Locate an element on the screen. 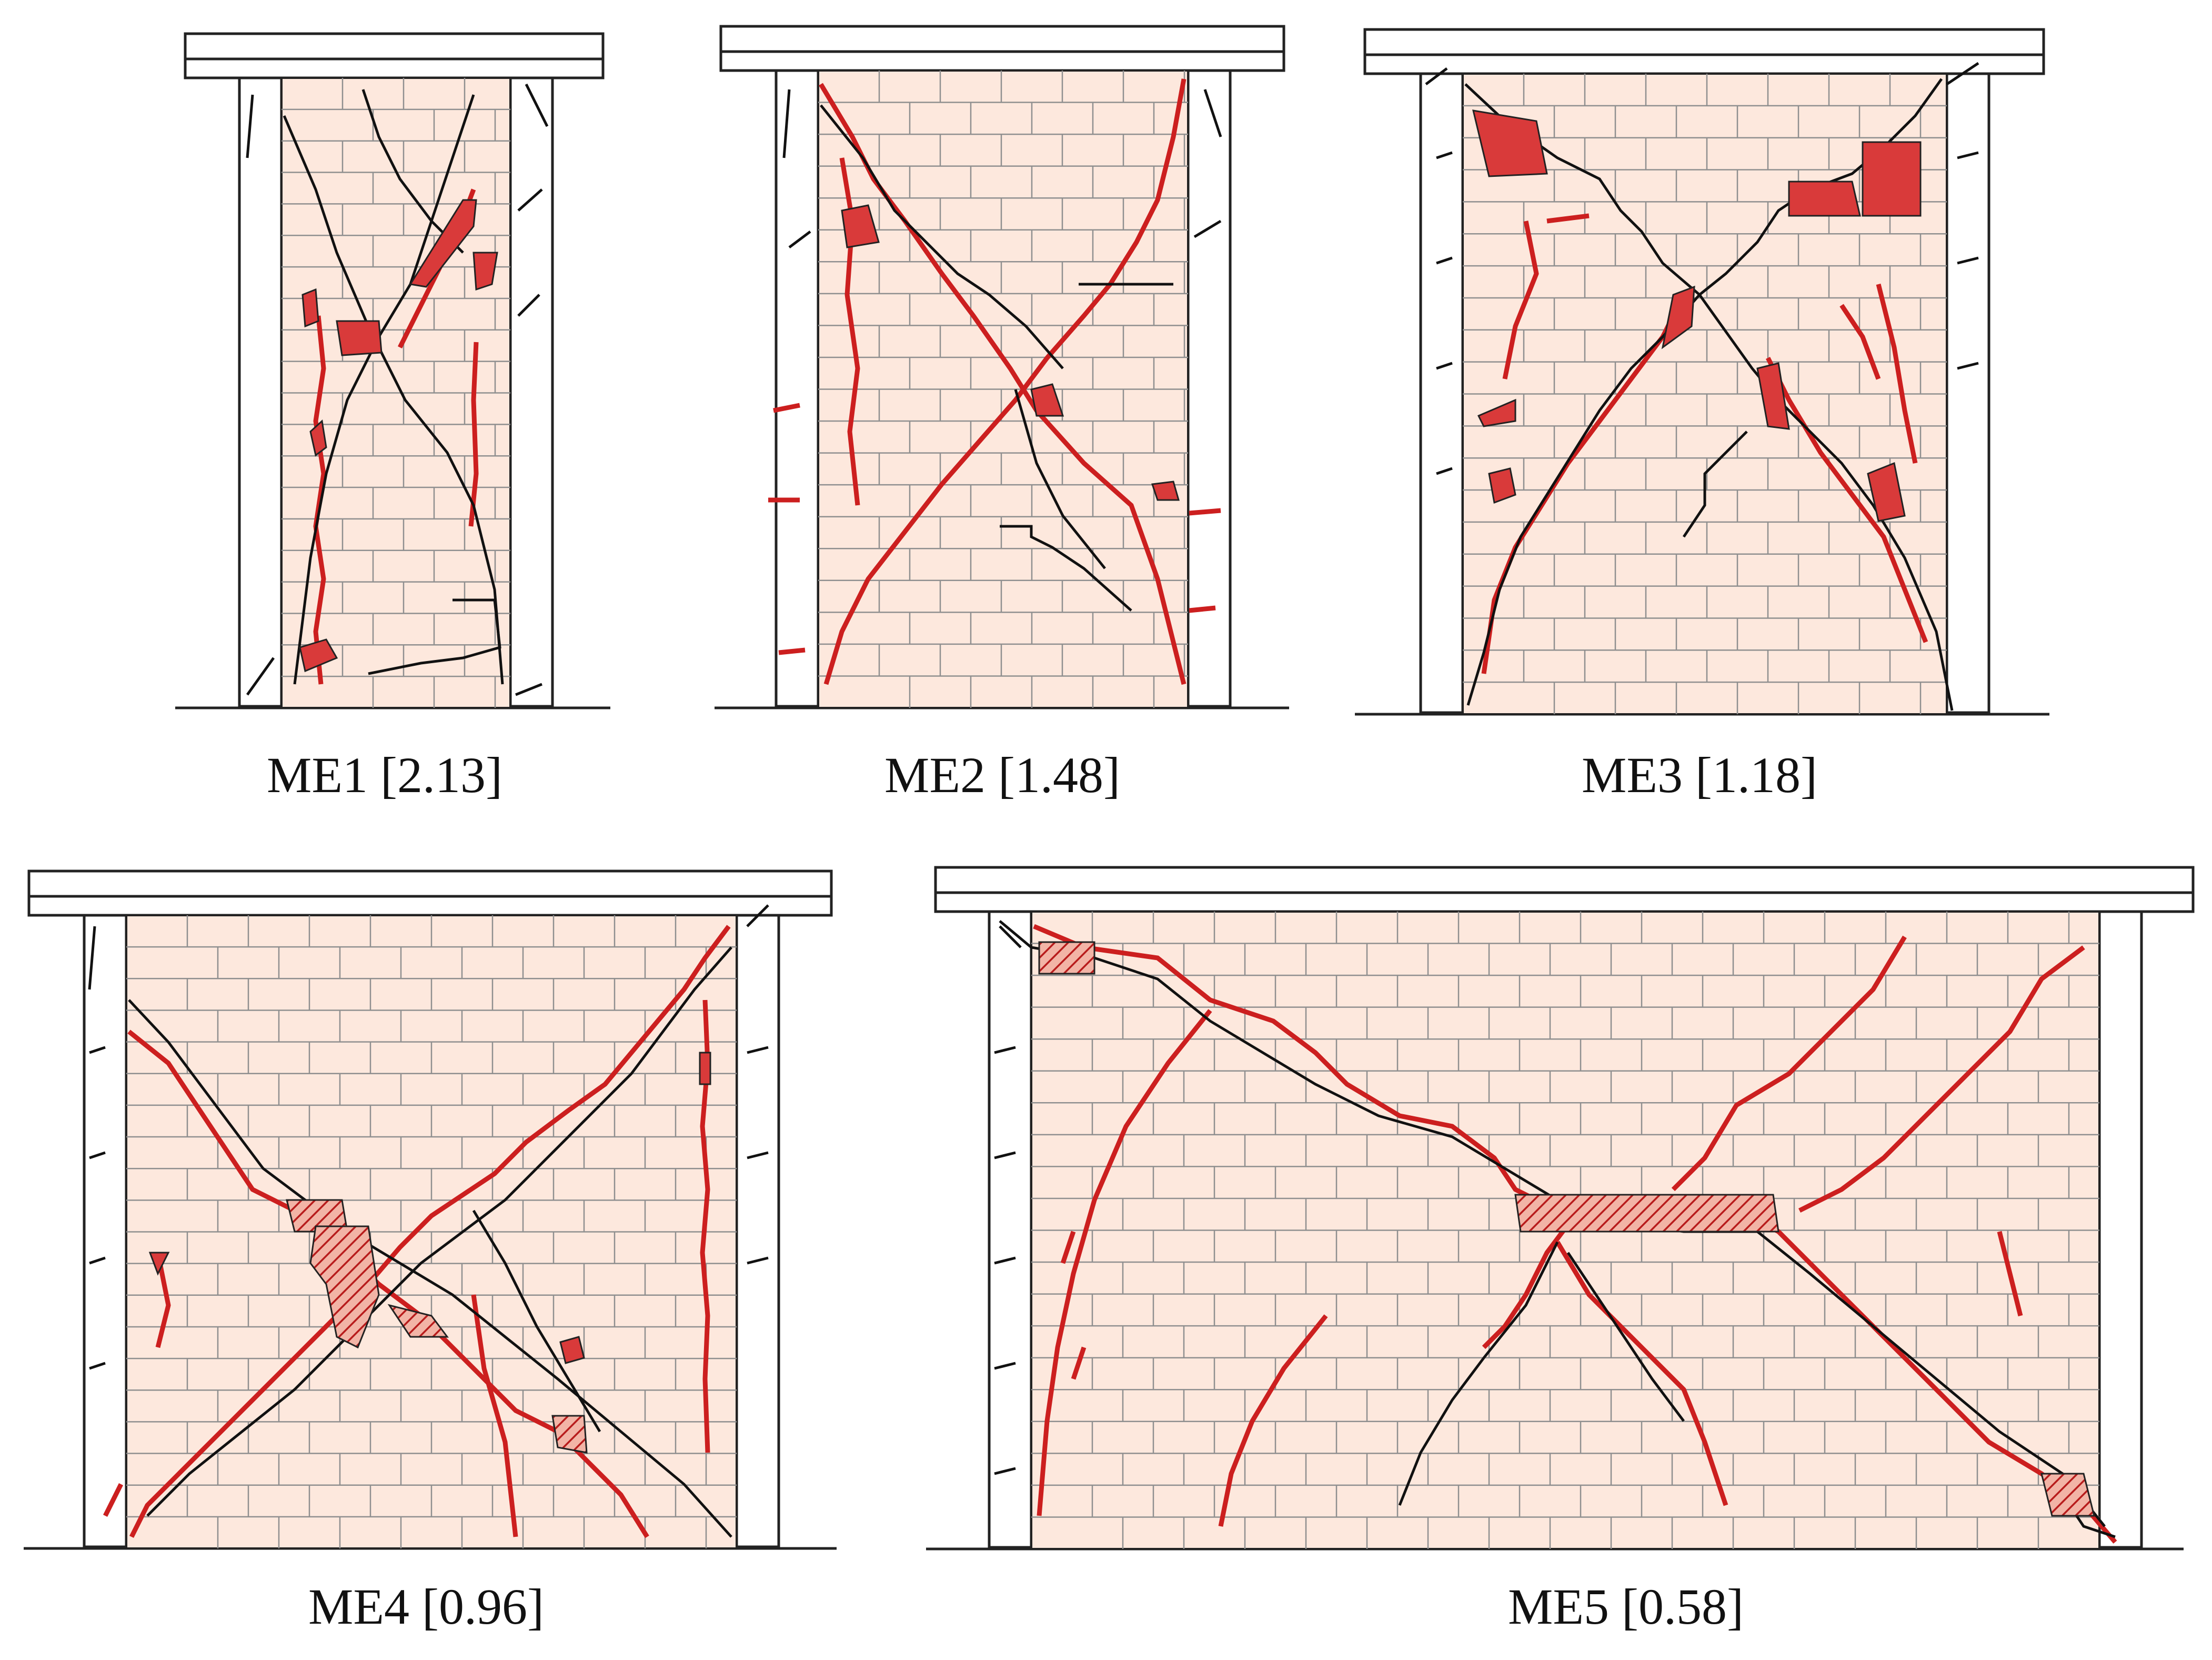 This screenshot has height=1660, width=2212. panel-me3: ME3 [1.18] is located at coordinates (1702, 415).